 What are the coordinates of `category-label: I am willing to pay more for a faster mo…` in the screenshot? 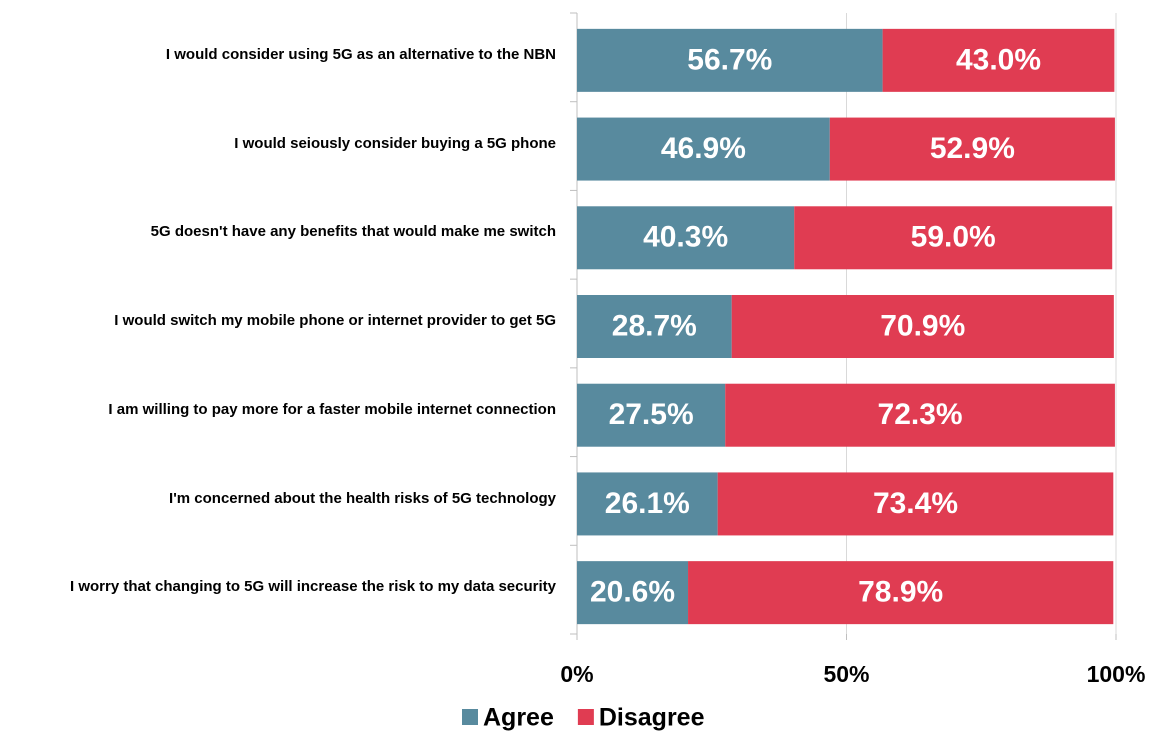 It's located at (332, 409).